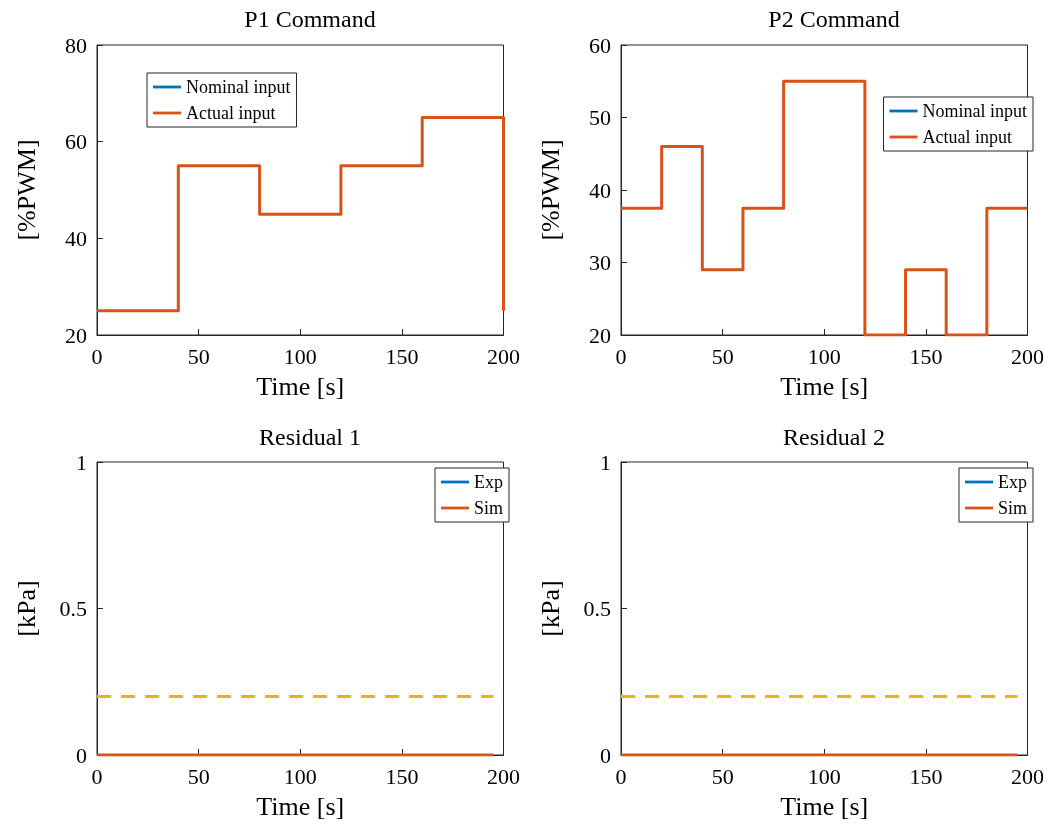 The width and height of the screenshot is (1047, 837). What do you see at coordinates (600, 262) in the screenshot?
I see `y-tick-label: 30` at bounding box center [600, 262].